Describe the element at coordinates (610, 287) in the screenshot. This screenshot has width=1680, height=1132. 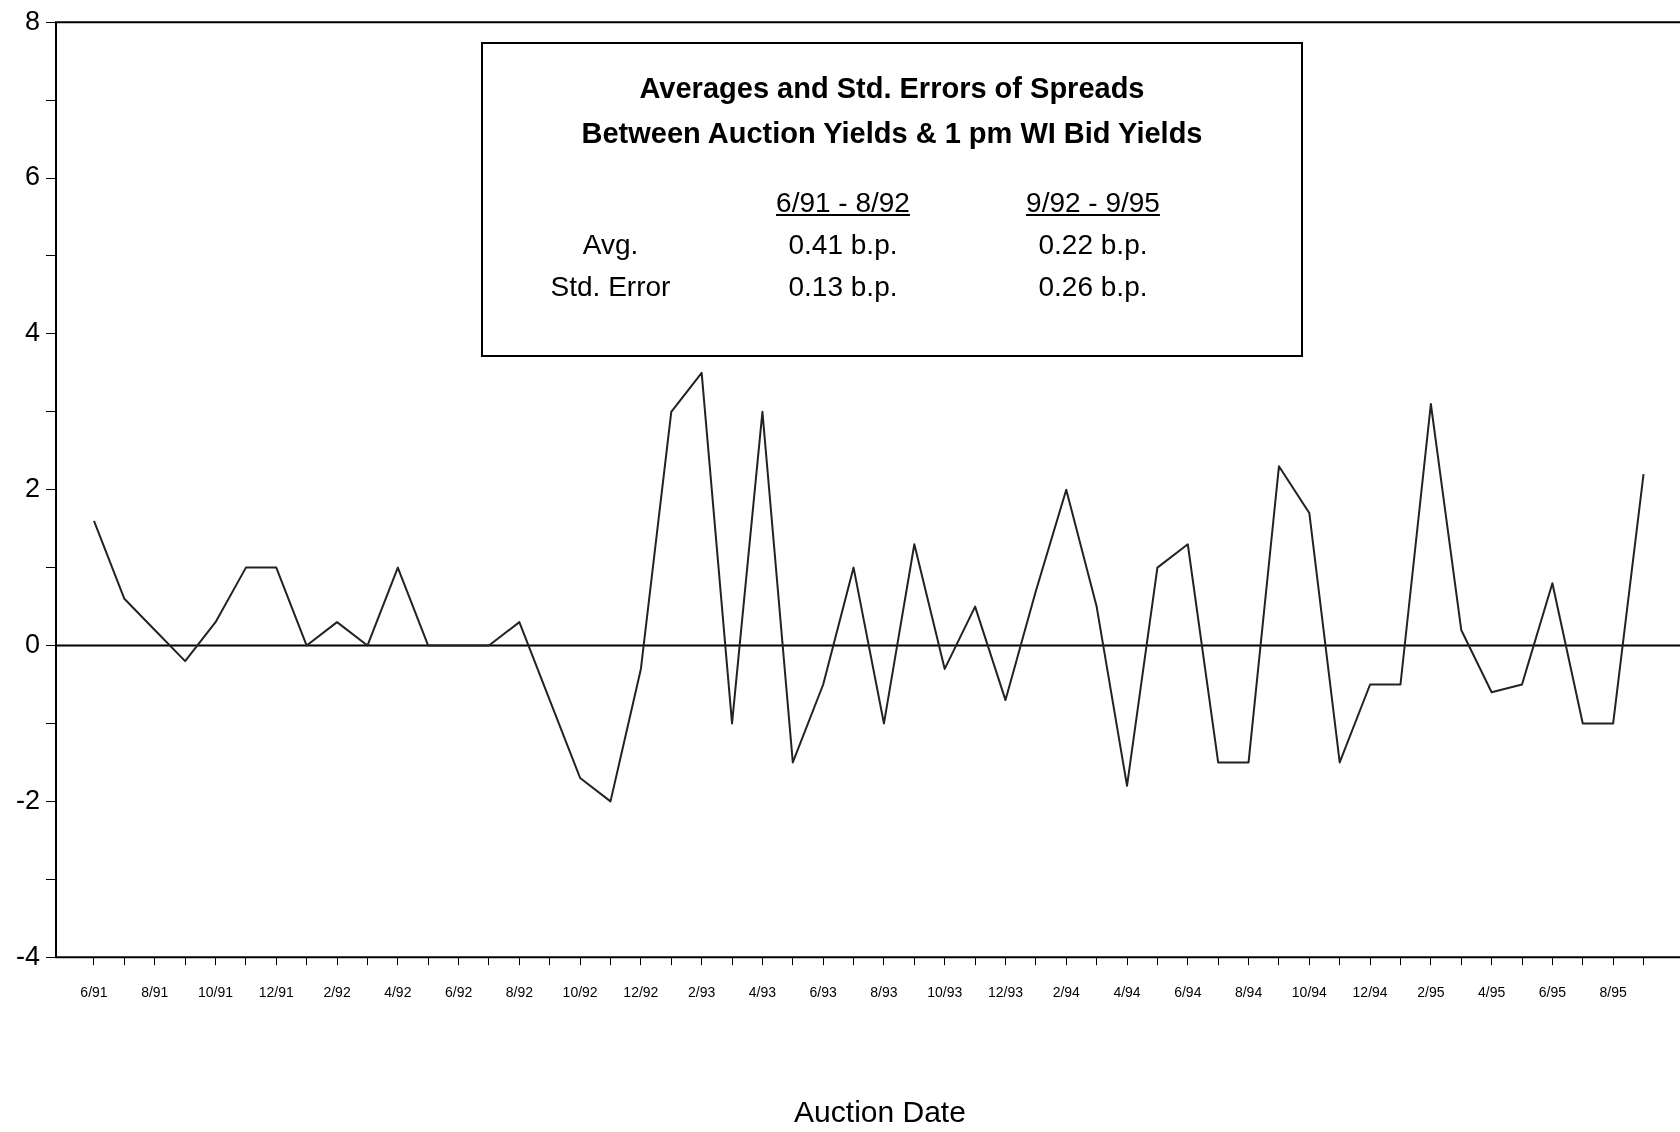
I see `annotation: Std. Error` at that location.